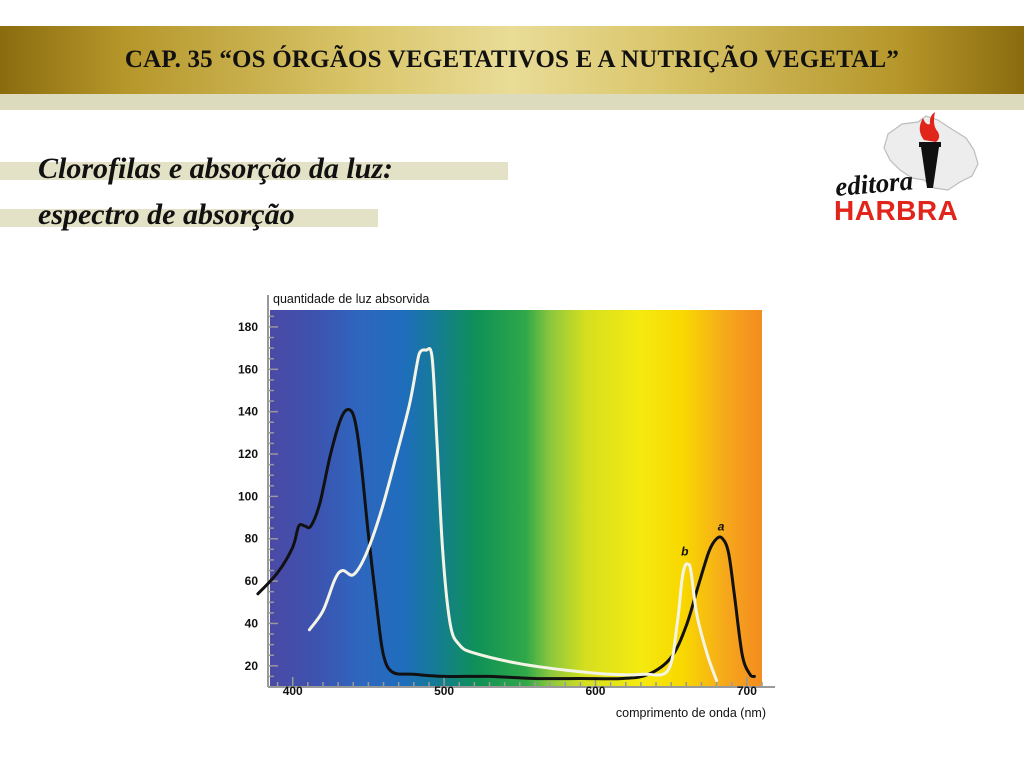 This screenshot has height=768, width=1024. Describe the element at coordinates (248, 496) in the screenshot. I see `y-tick-label: 100` at that location.